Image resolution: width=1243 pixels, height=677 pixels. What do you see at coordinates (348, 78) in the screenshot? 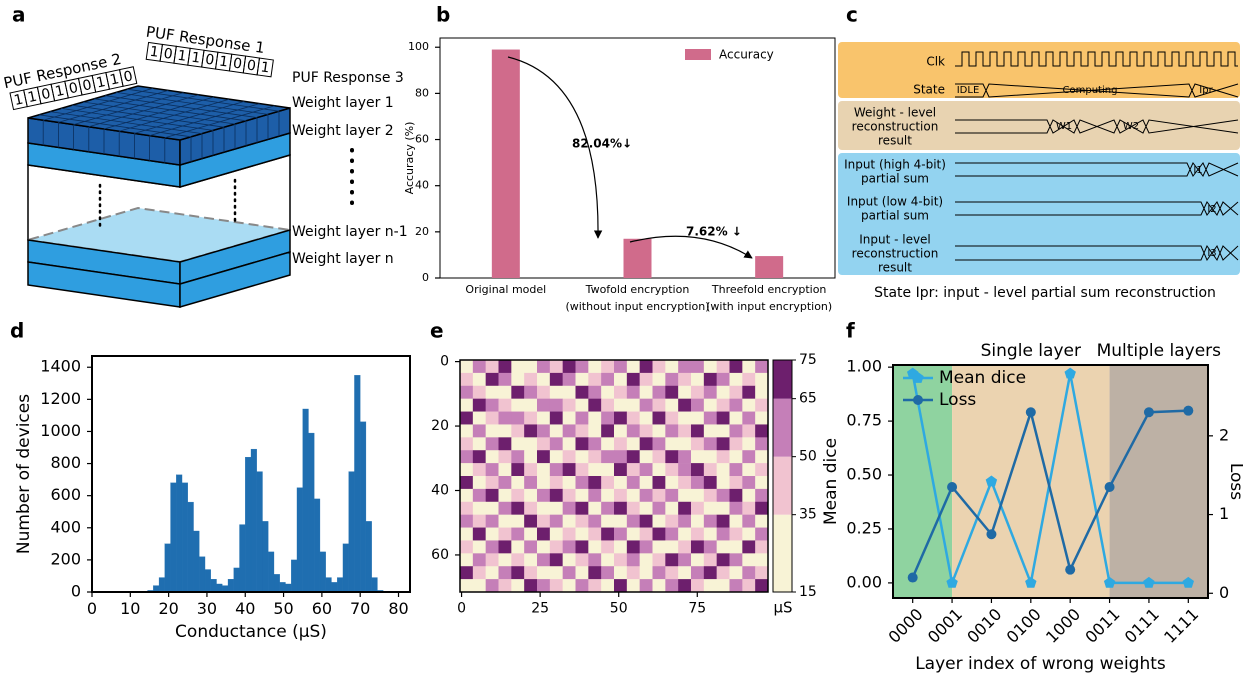
I see `puf-label: PUF Response 3` at bounding box center [348, 78].